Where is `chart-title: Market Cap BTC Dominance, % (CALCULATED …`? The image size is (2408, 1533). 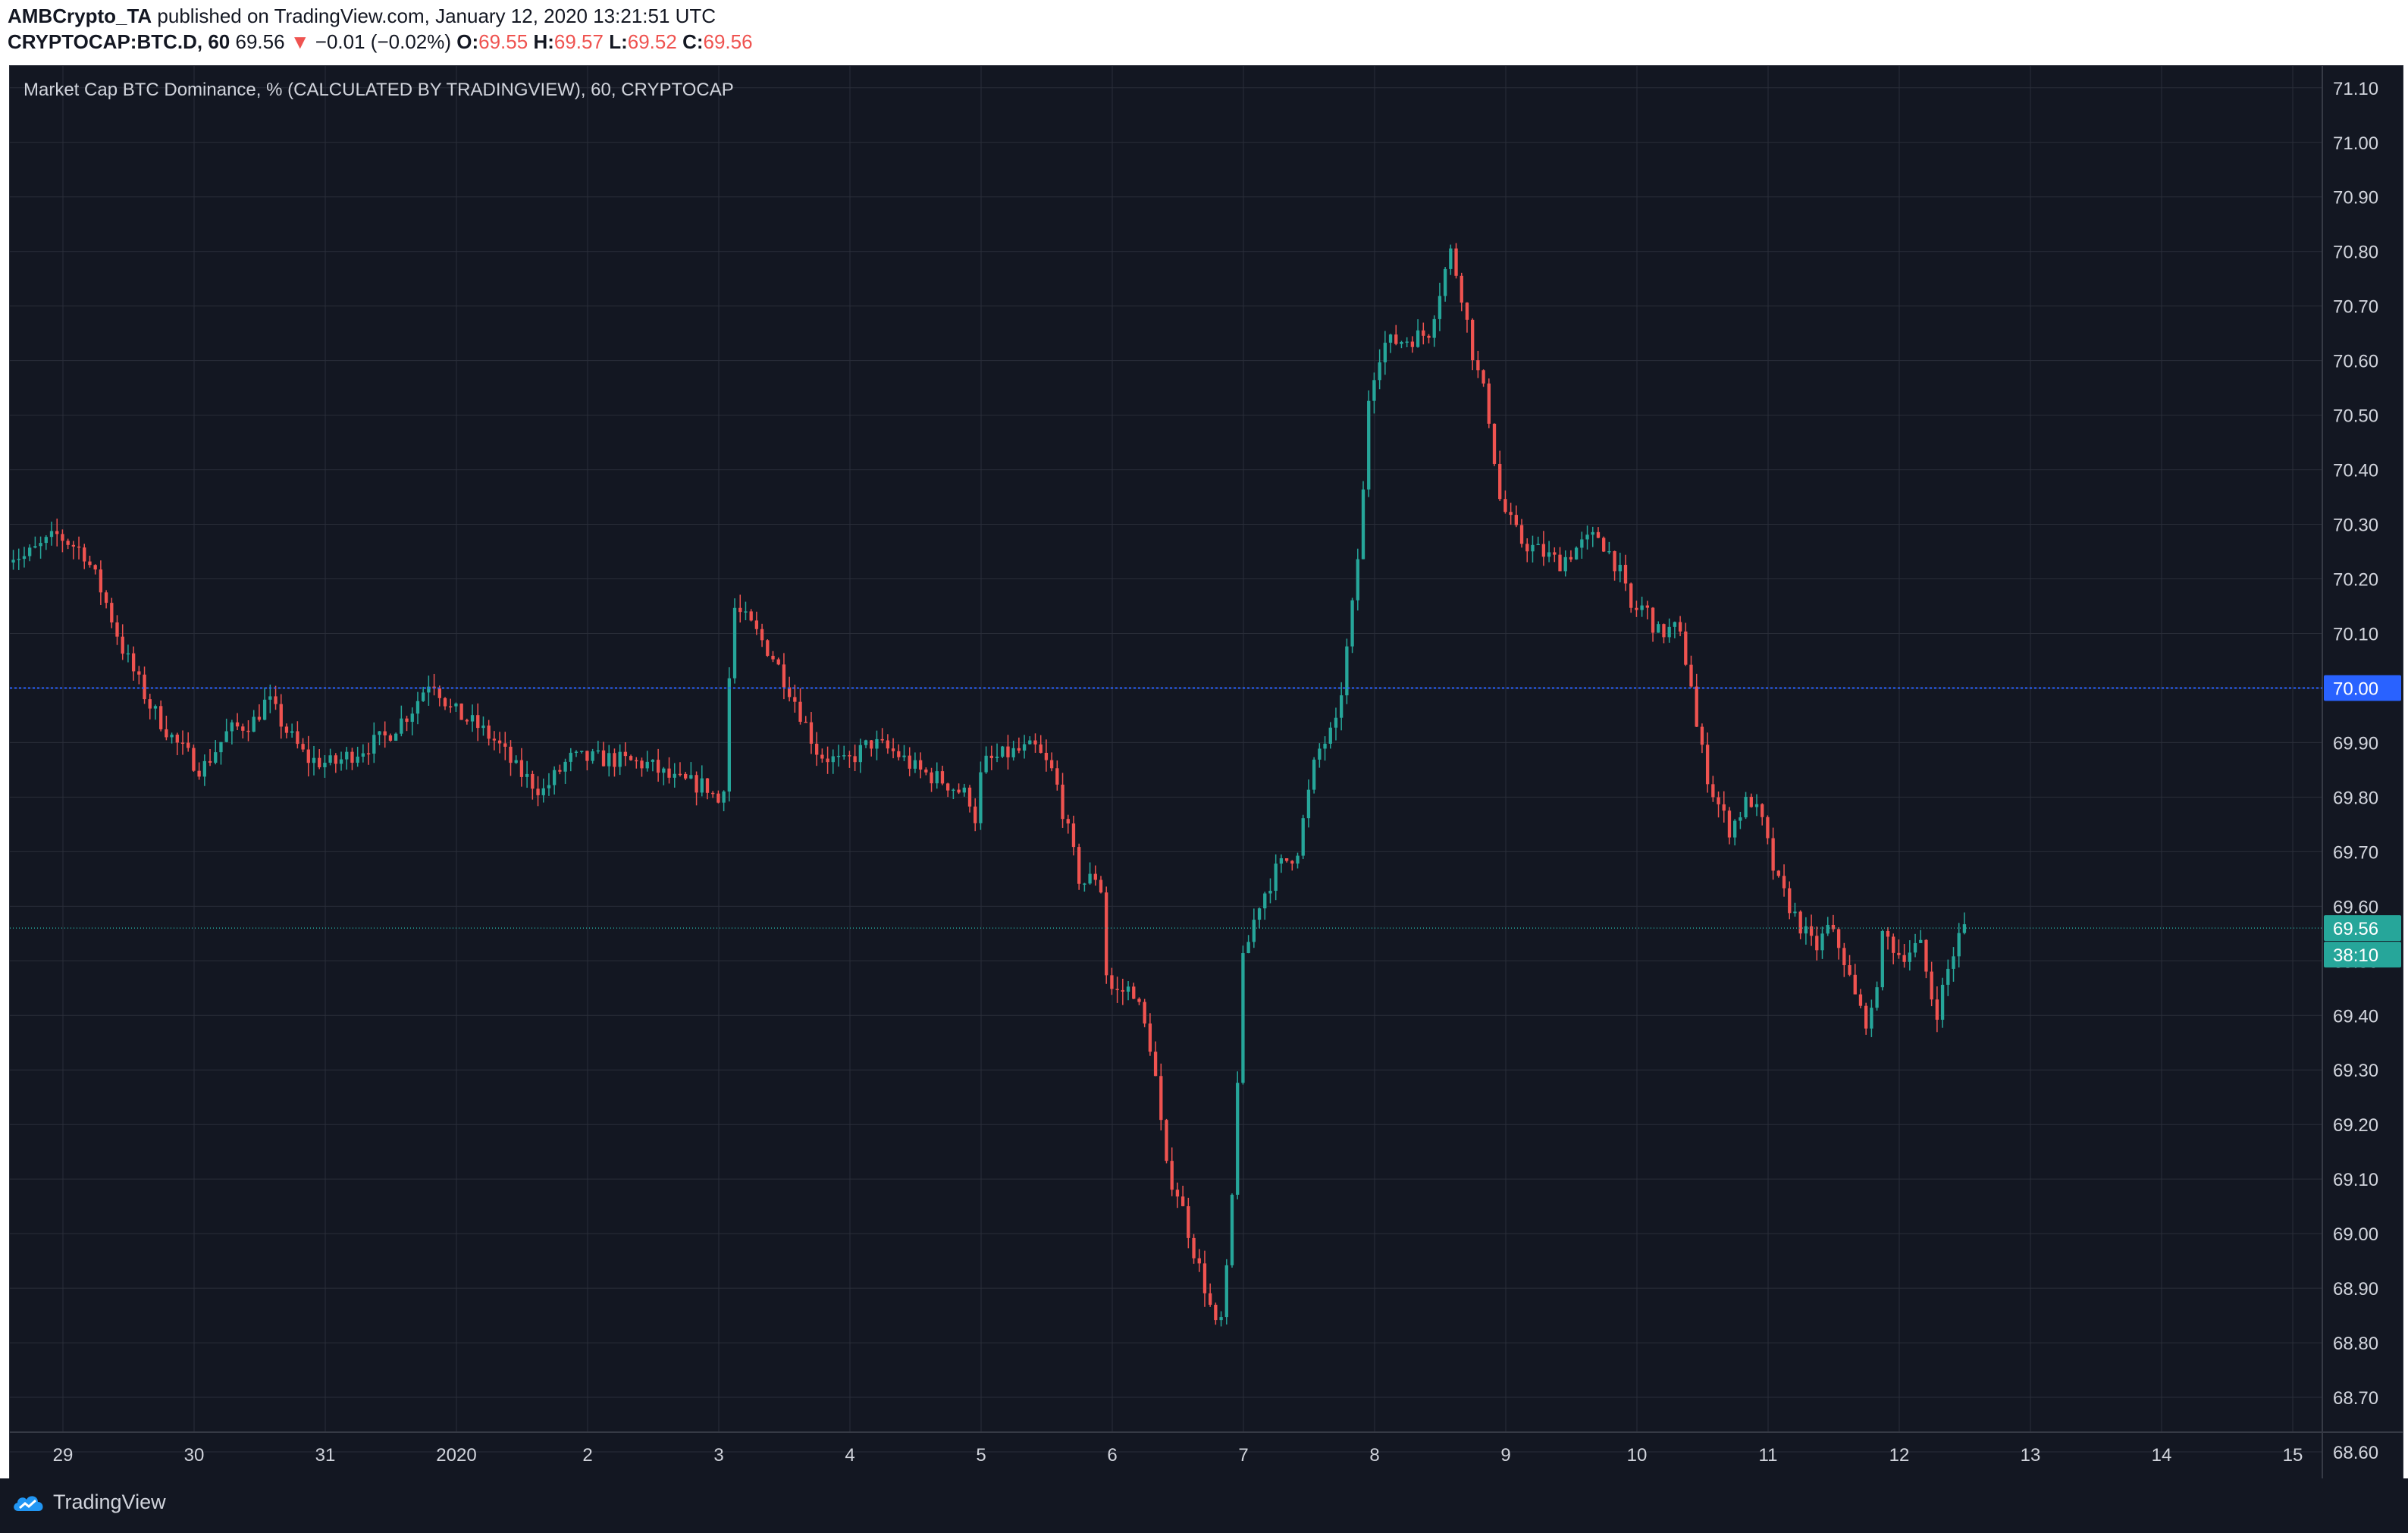 chart-title: Market Cap BTC Dominance, % (CALCULATED … is located at coordinates (379, 90).